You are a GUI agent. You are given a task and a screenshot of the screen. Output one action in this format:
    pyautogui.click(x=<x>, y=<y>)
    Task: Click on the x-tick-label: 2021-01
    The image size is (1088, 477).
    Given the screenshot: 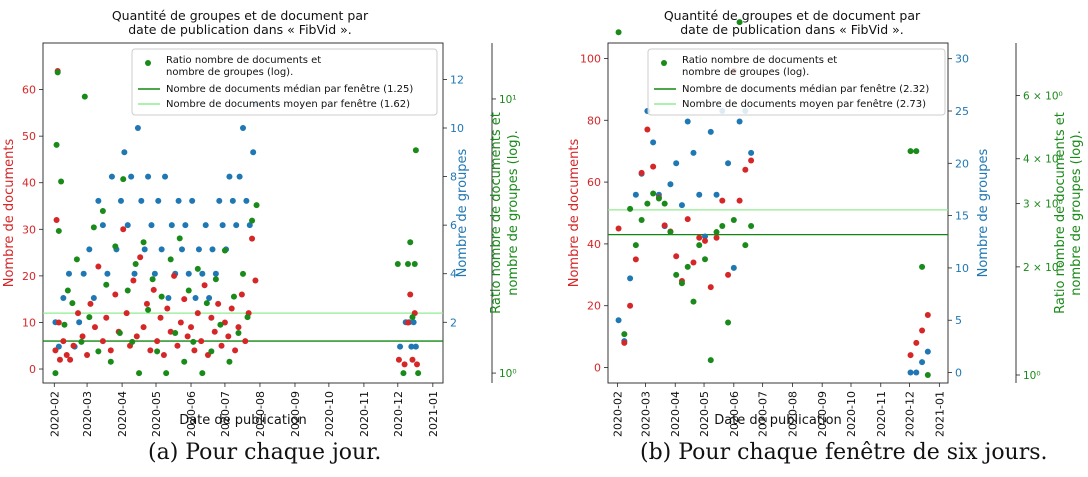 What is the action you would take?
    pyautogui.click(x=939, y=414)
    